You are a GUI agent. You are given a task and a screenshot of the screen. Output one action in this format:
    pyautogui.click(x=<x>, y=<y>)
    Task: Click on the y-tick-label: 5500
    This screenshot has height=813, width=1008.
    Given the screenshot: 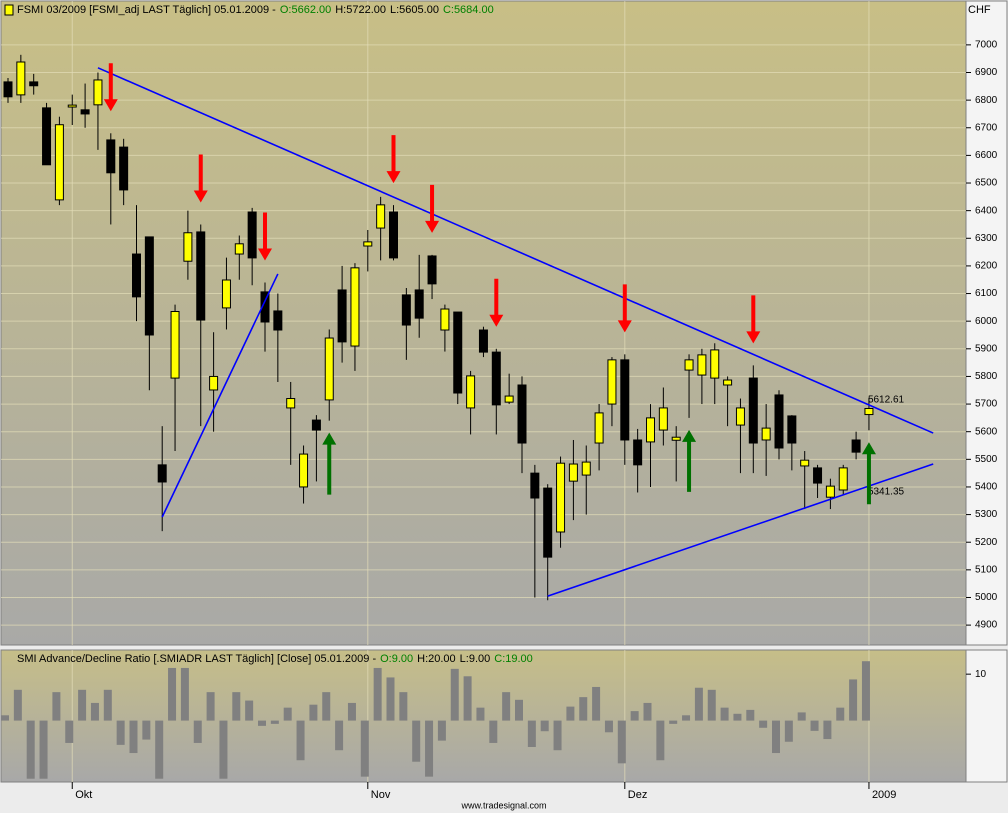 What is the action you would take?
    pyautogui.click(x=986, y=459)
    